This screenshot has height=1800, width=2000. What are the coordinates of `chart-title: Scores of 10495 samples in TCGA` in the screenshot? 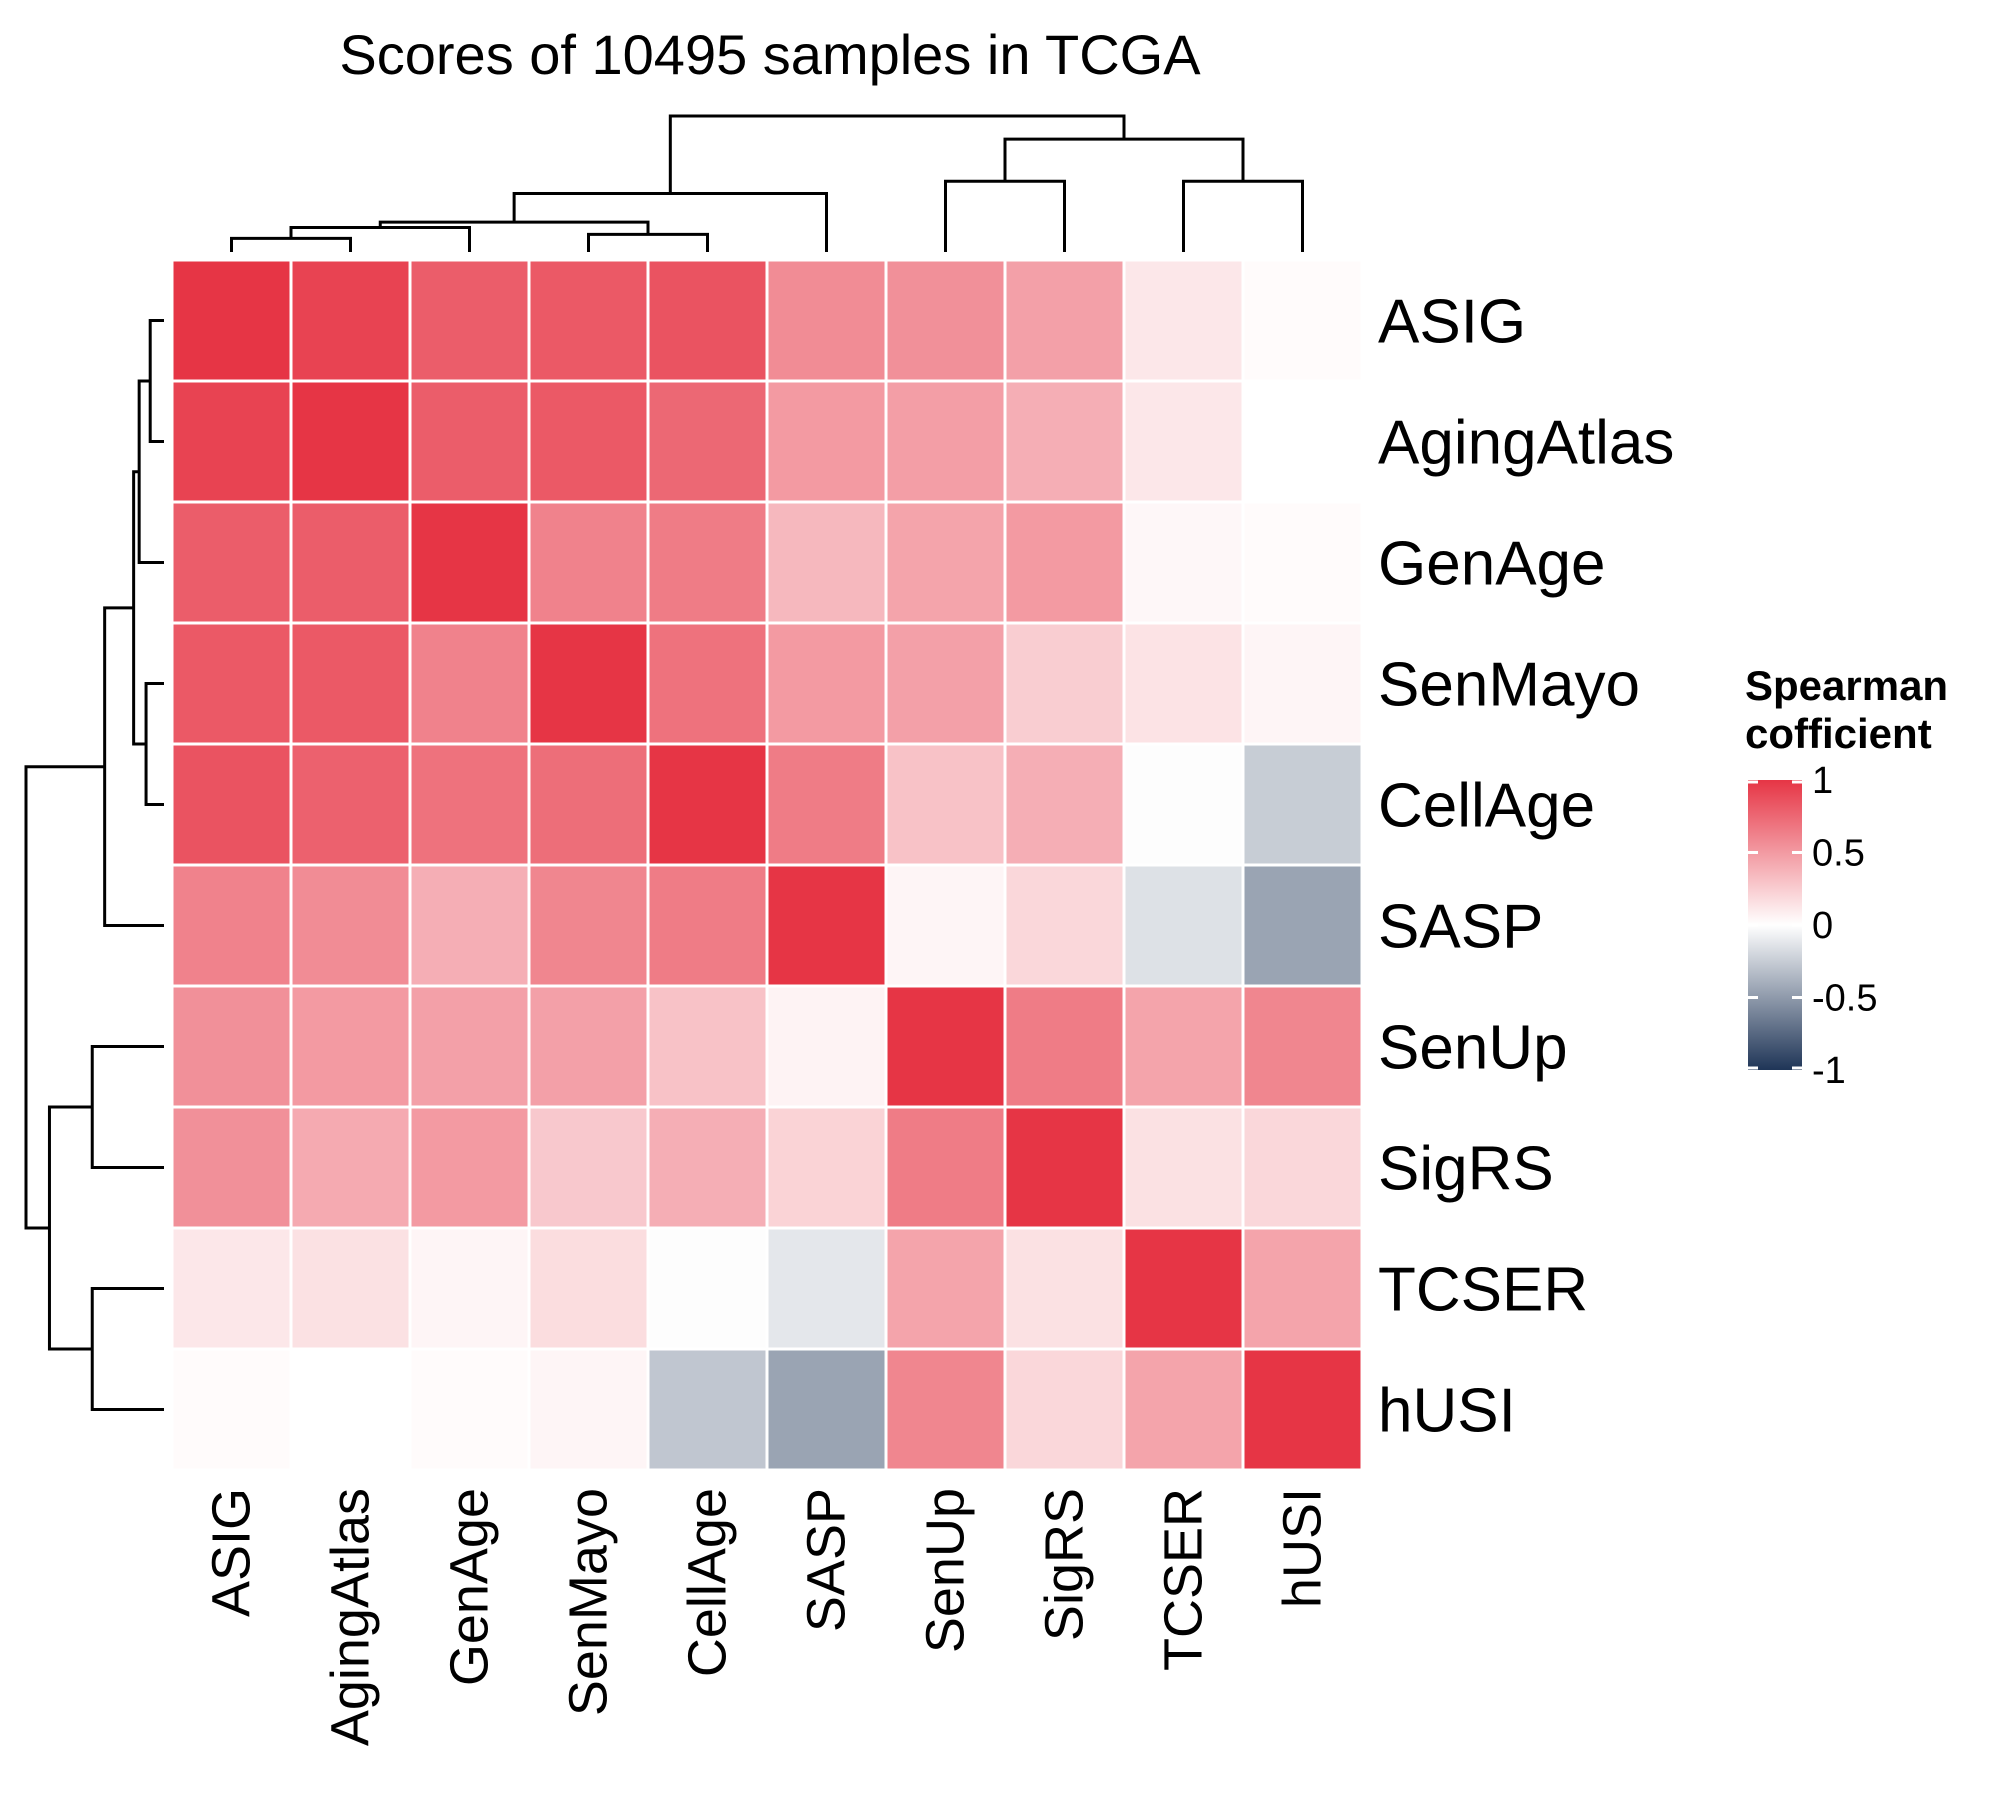 It's located at (770, 54).